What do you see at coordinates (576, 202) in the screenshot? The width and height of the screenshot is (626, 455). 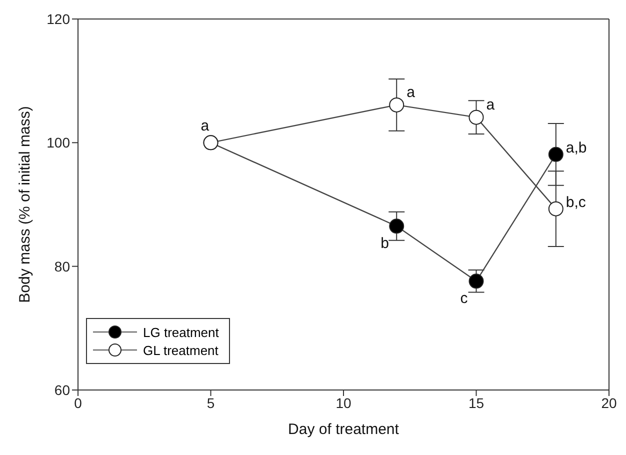 I see `annotation: b,c` at bounding box center [576, 202].